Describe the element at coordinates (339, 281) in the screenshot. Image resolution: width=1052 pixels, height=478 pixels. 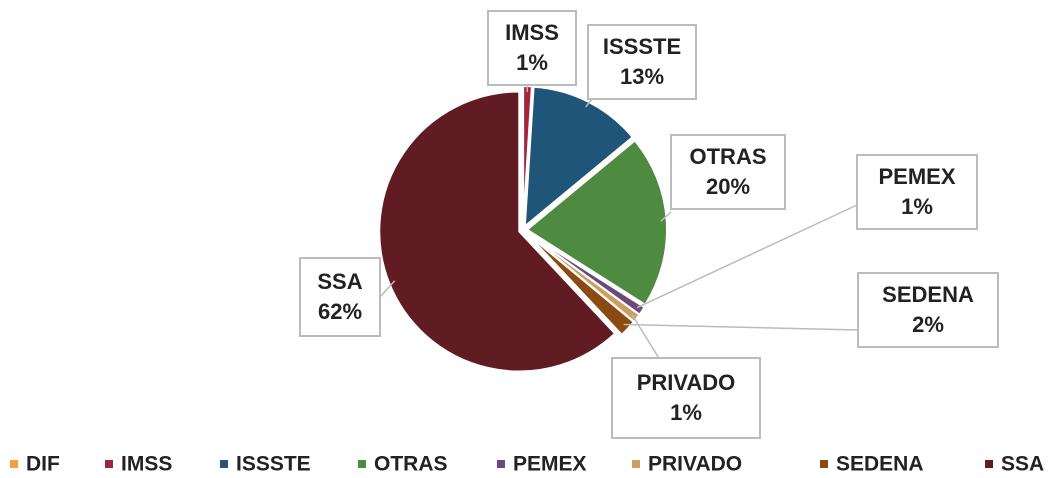
I see `label-category: SSA` at that location.